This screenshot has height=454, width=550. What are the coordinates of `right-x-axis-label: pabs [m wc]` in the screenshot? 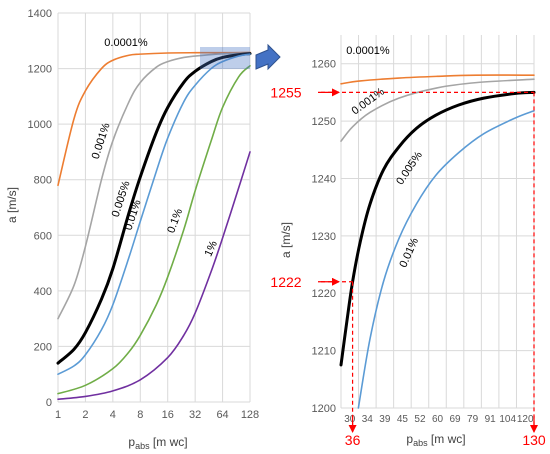 It's located at (435, 440).